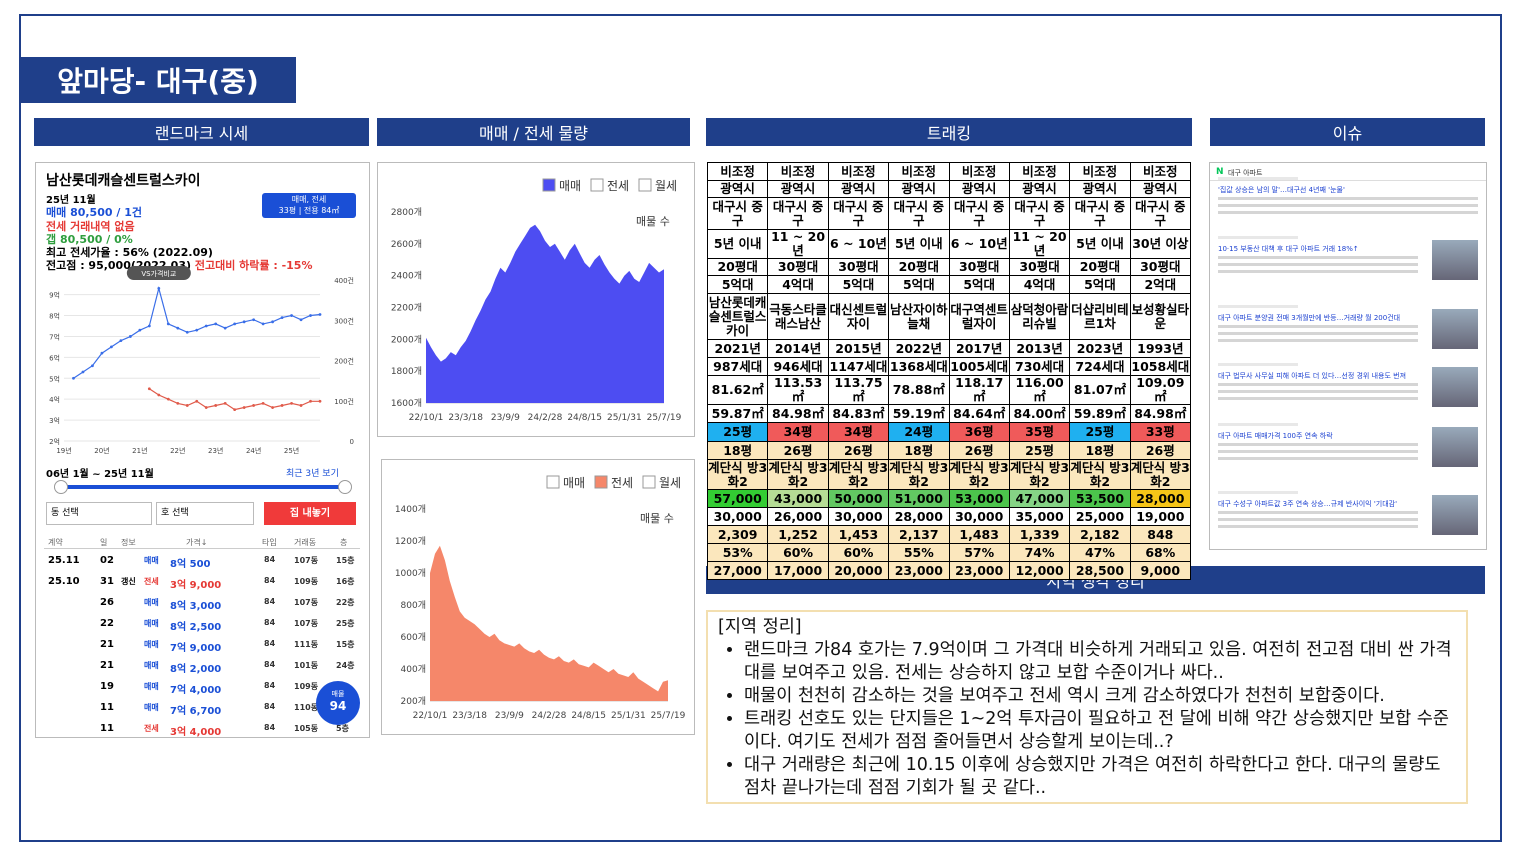 This screenshot has height=855, width=1520. What do you see at coordinates (979, 413) in the screenshot?
I see `table-cell: 84.64㎡` at bounding box center [979, 413].